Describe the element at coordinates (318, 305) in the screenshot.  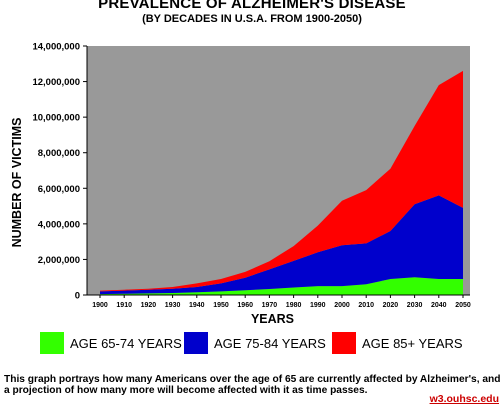
I see `x-tick-label: 1990` at that location.